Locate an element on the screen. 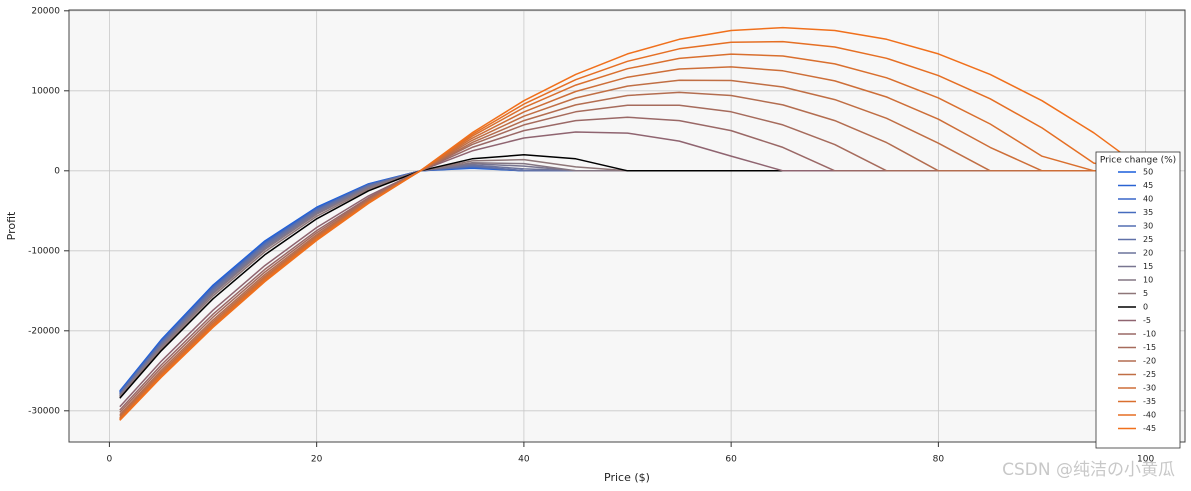 Image resolution: width=1191 pixels, height=491 pixels. legend-label: 20 is located at coordinates (1148, 253).